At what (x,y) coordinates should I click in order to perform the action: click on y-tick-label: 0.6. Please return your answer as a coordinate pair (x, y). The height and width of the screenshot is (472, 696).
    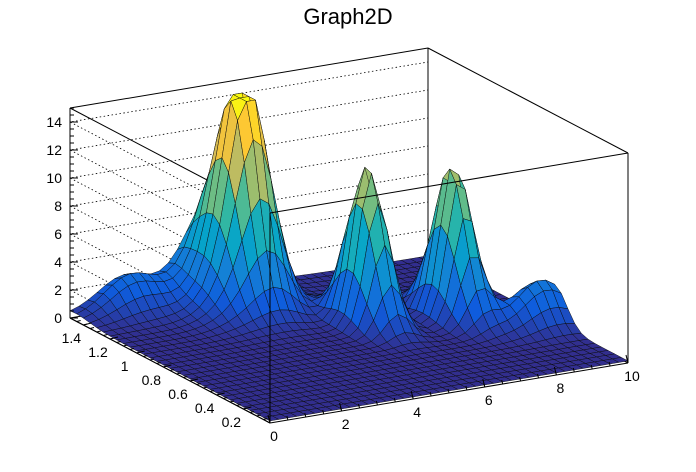
    Looking at the image, I should click on (178, 394).